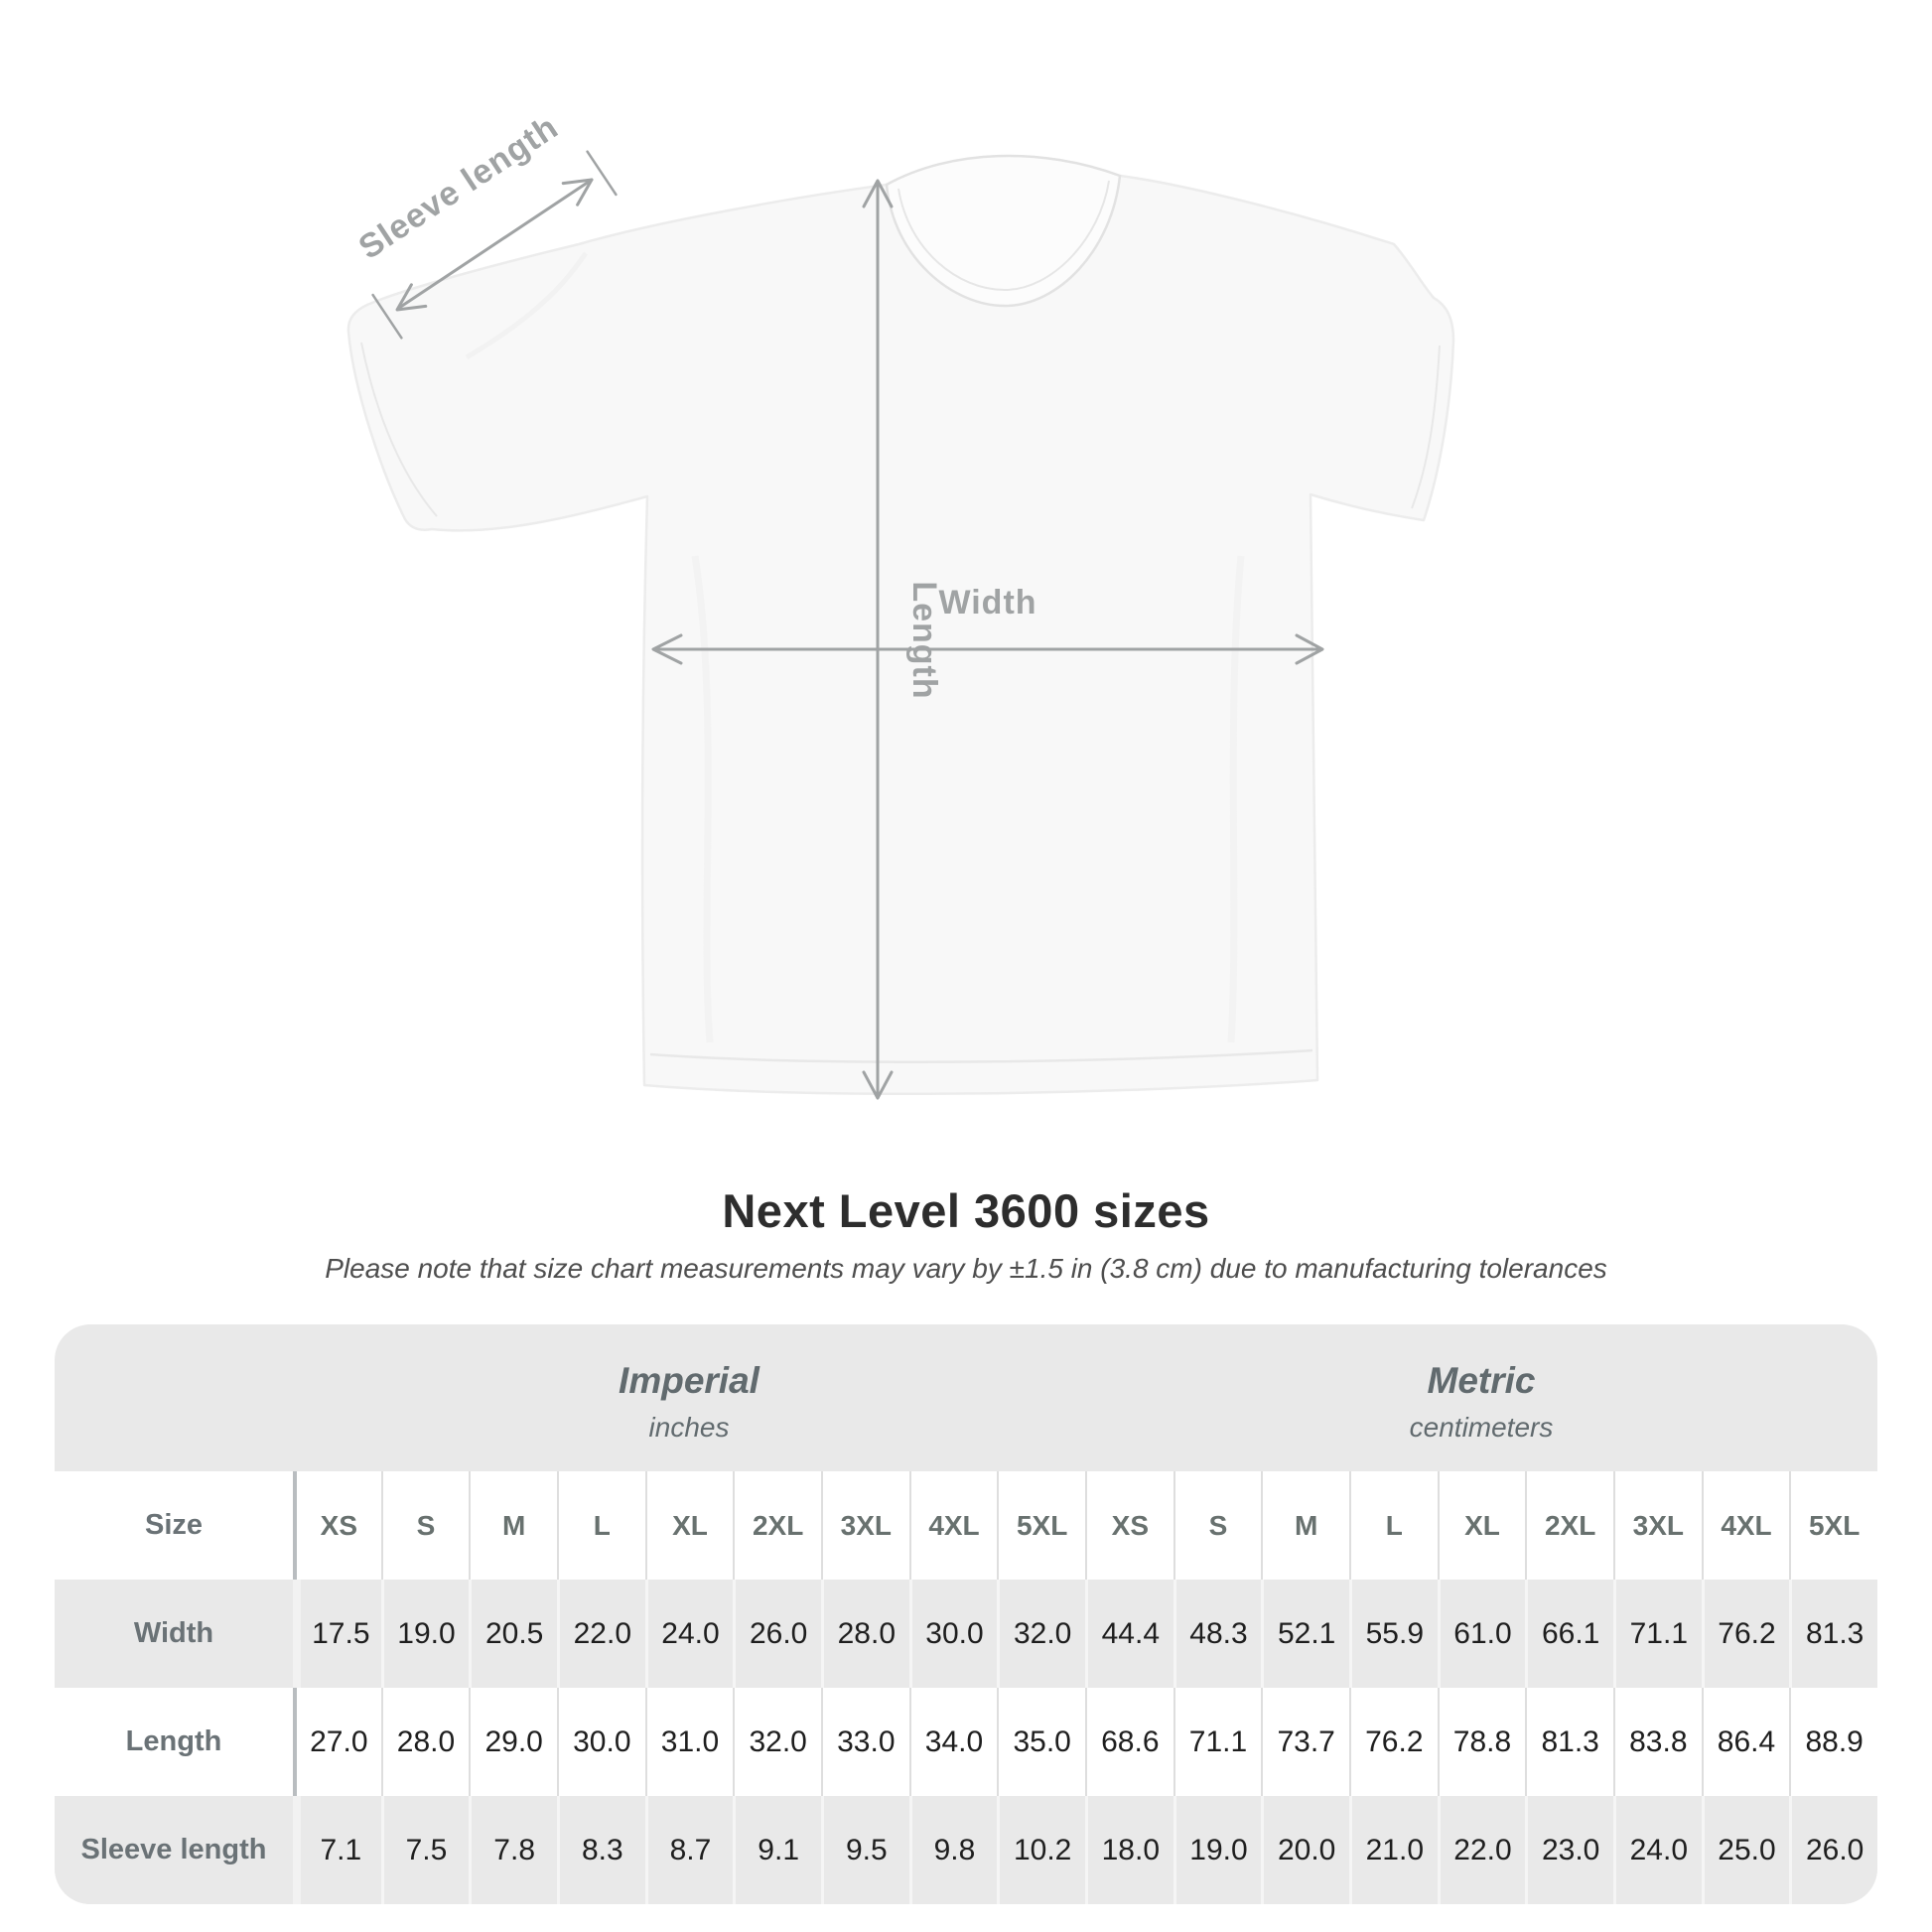 The height and width of the screenshot is (1932, 1932). Describe the element at coordinates (865, 1850) in the screenshot. I see `value-cell: 9.5` at that location.